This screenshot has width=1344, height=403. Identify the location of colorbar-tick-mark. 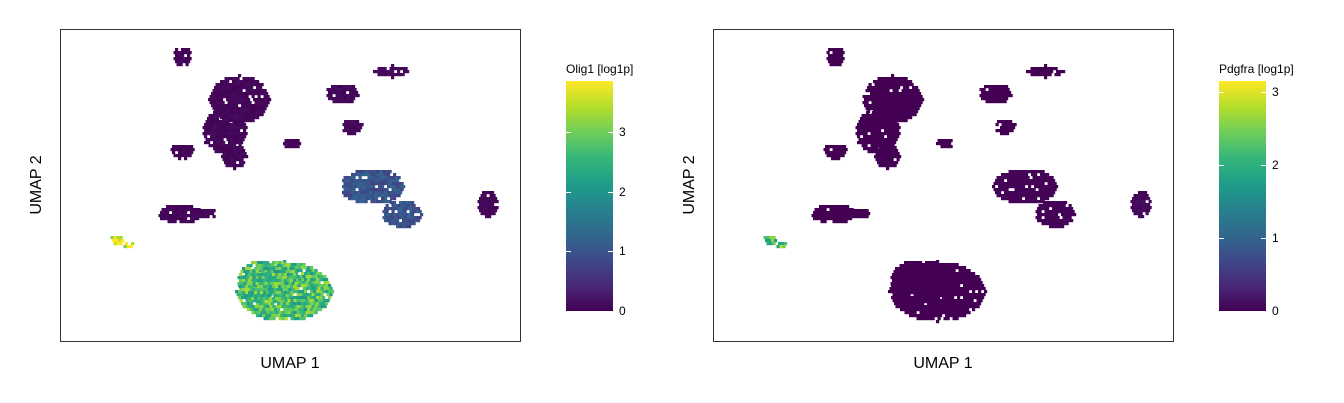
(1221, 311).